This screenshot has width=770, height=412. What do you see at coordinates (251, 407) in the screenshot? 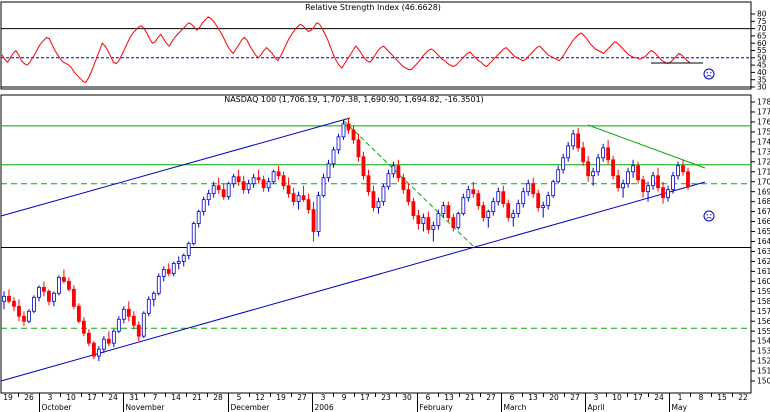
I see `month-label: December` at bounding box center [251, 407].